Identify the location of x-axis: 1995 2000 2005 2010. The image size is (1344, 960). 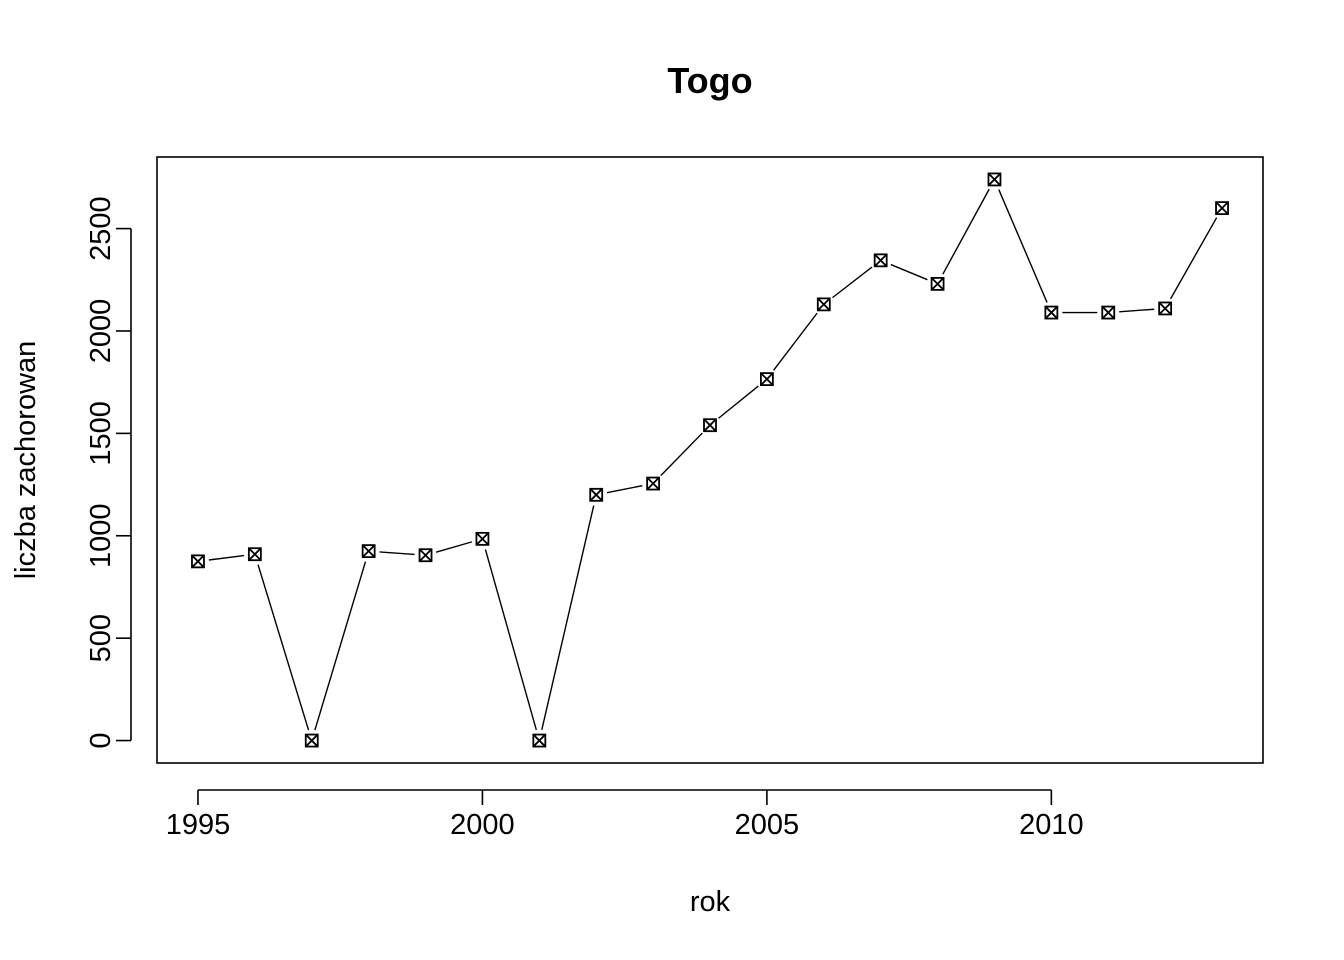
(625, 815).